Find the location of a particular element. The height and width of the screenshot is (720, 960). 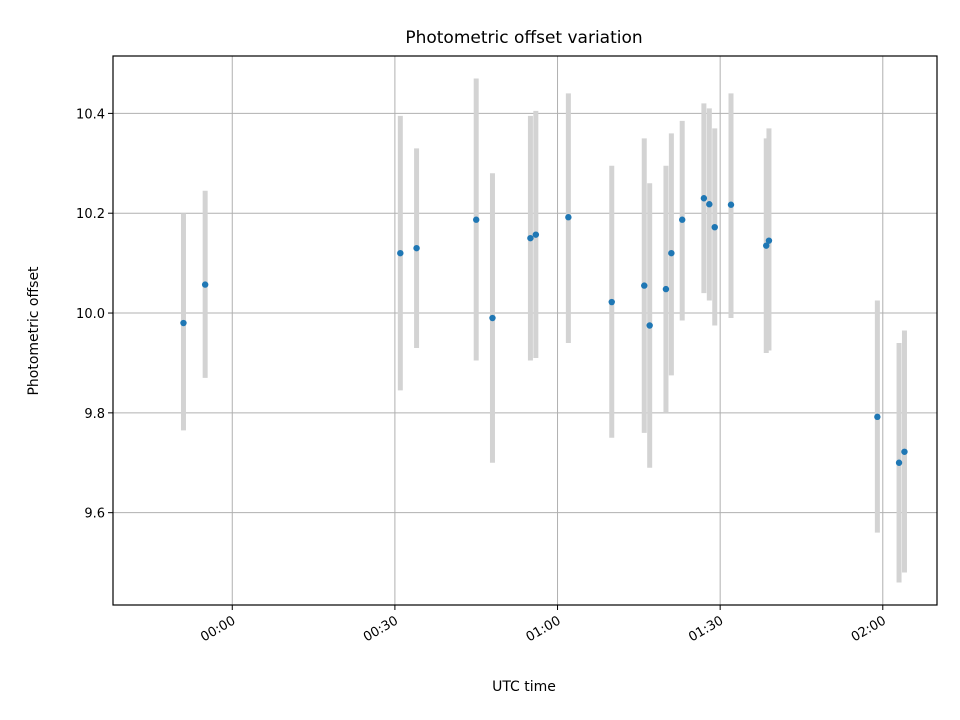

y-axis-ticks: 9.6 9.8 10.0 10.2 10.4 is located at coordinates (94, 314).